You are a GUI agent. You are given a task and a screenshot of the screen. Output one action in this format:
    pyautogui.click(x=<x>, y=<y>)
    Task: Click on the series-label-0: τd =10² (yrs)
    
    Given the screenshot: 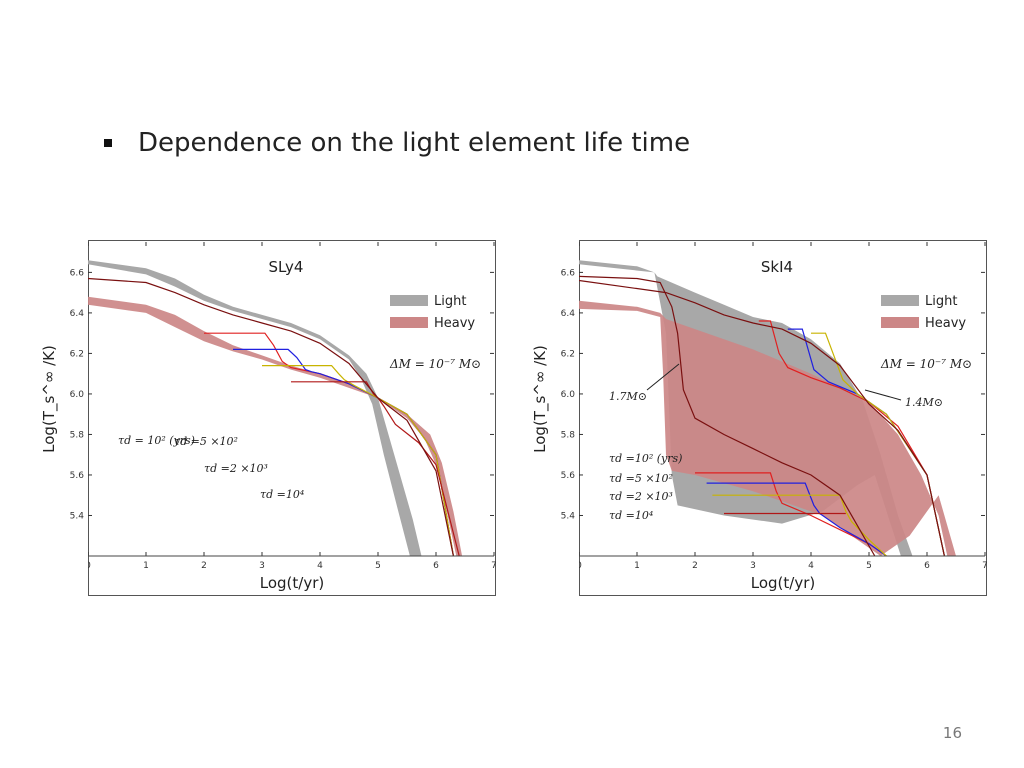 What is the action you would take?
    pyautogui.click(x=645, y=458)
    